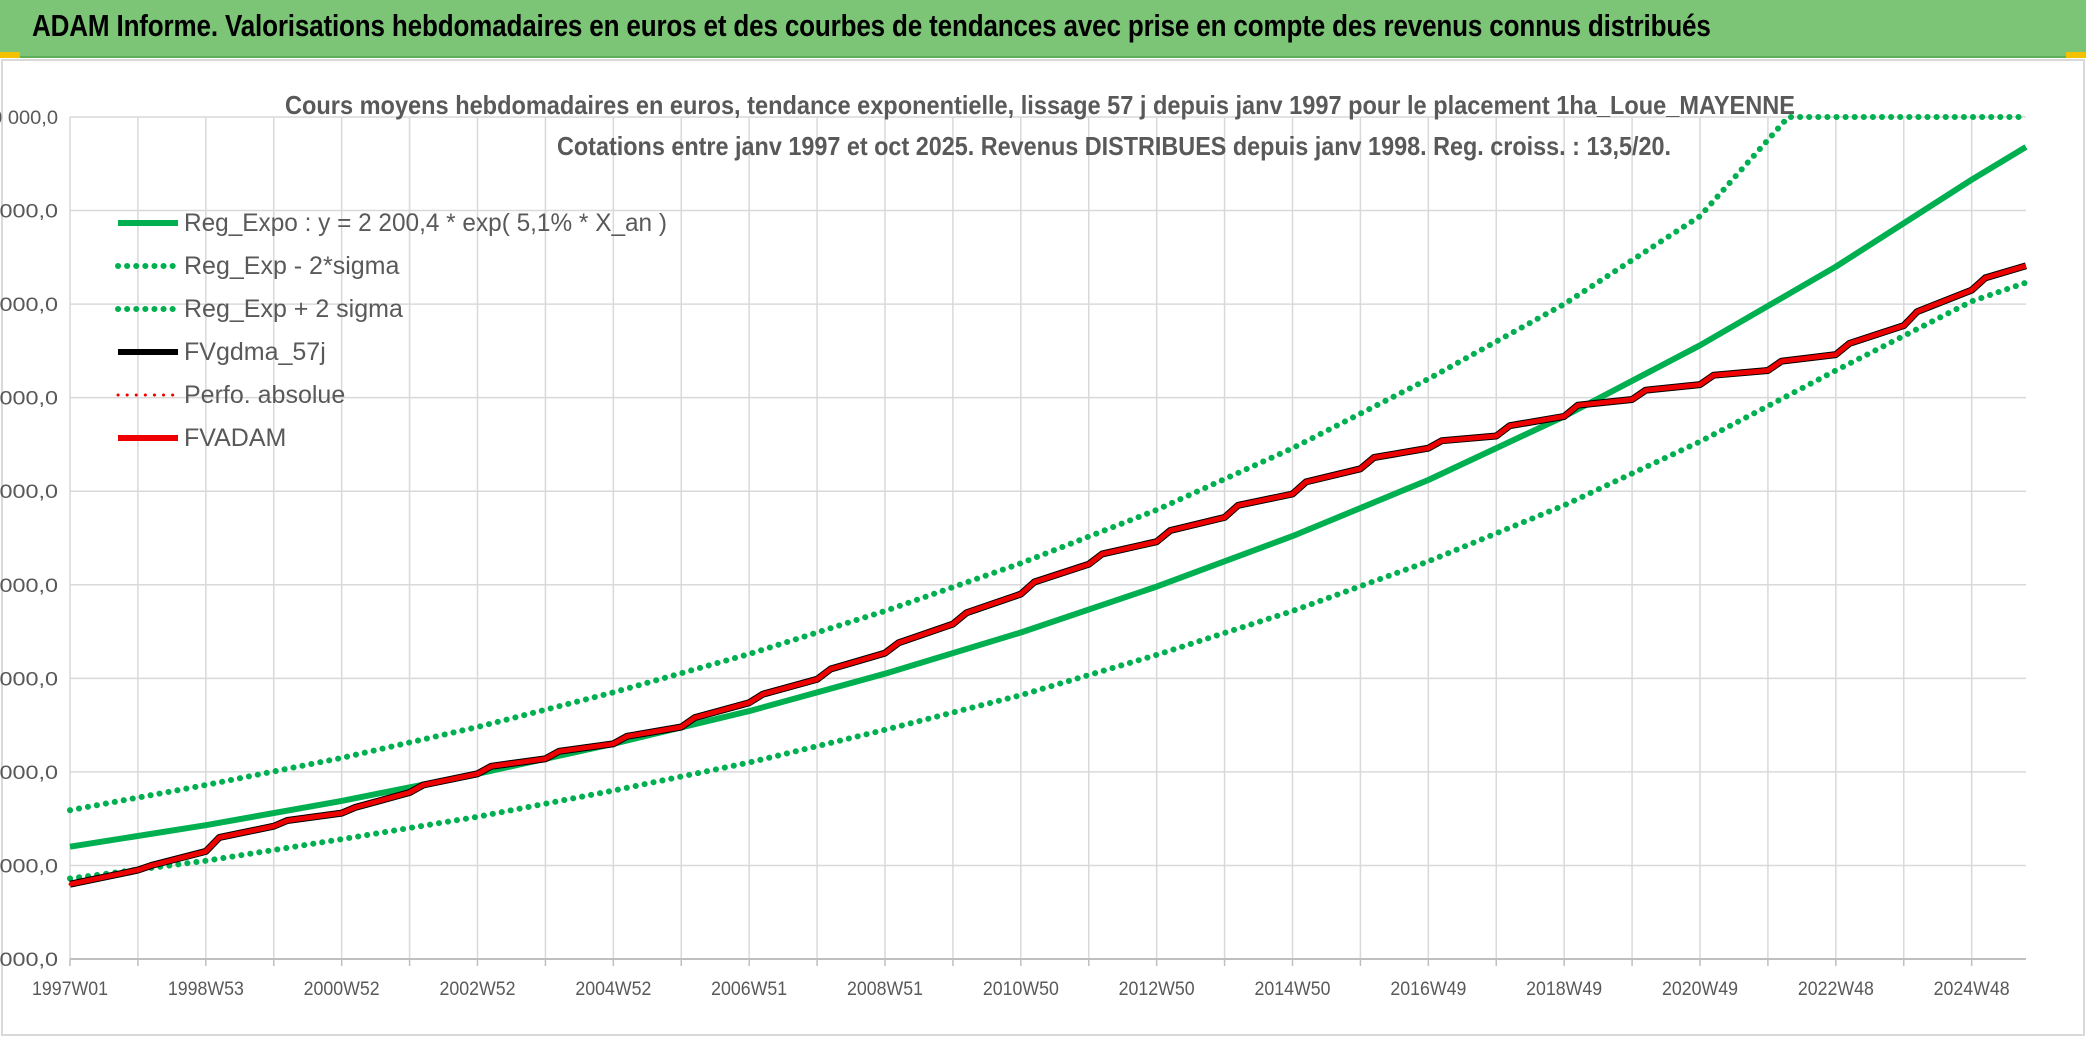 The height and width of the screenshot is (1037, 2086). I want to click on x-tick-label: 1998W53, so click(206, 989).